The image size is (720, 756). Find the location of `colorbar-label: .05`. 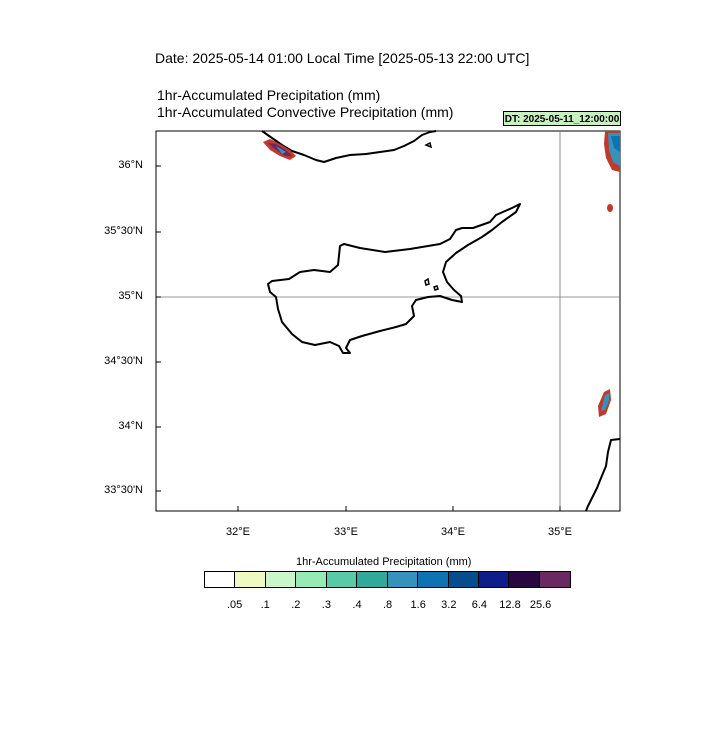

colorbar-label: .05 is located at coordinates (234, 605).